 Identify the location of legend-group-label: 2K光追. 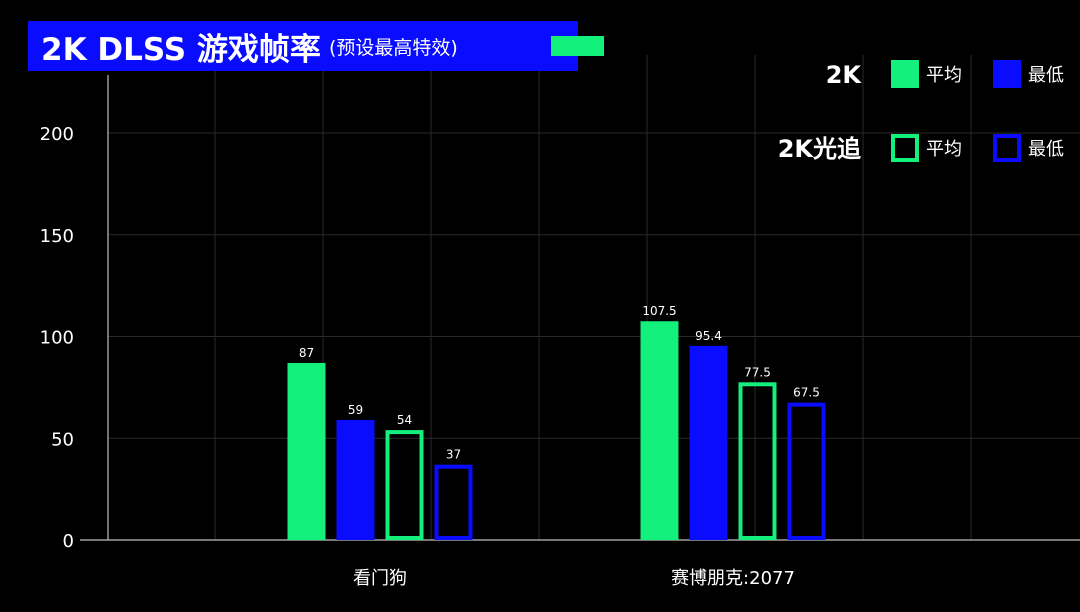
(820, 149).